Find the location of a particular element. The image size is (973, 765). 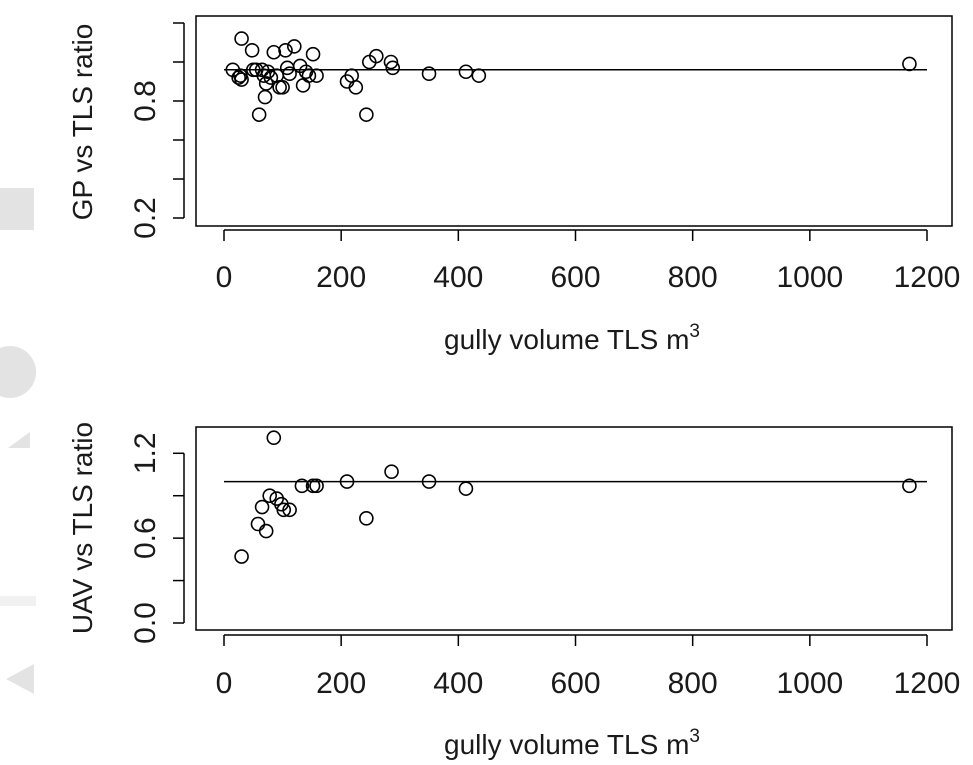

y-axis-title: GP vs TLS ratio is located at coordinates (82, 122).